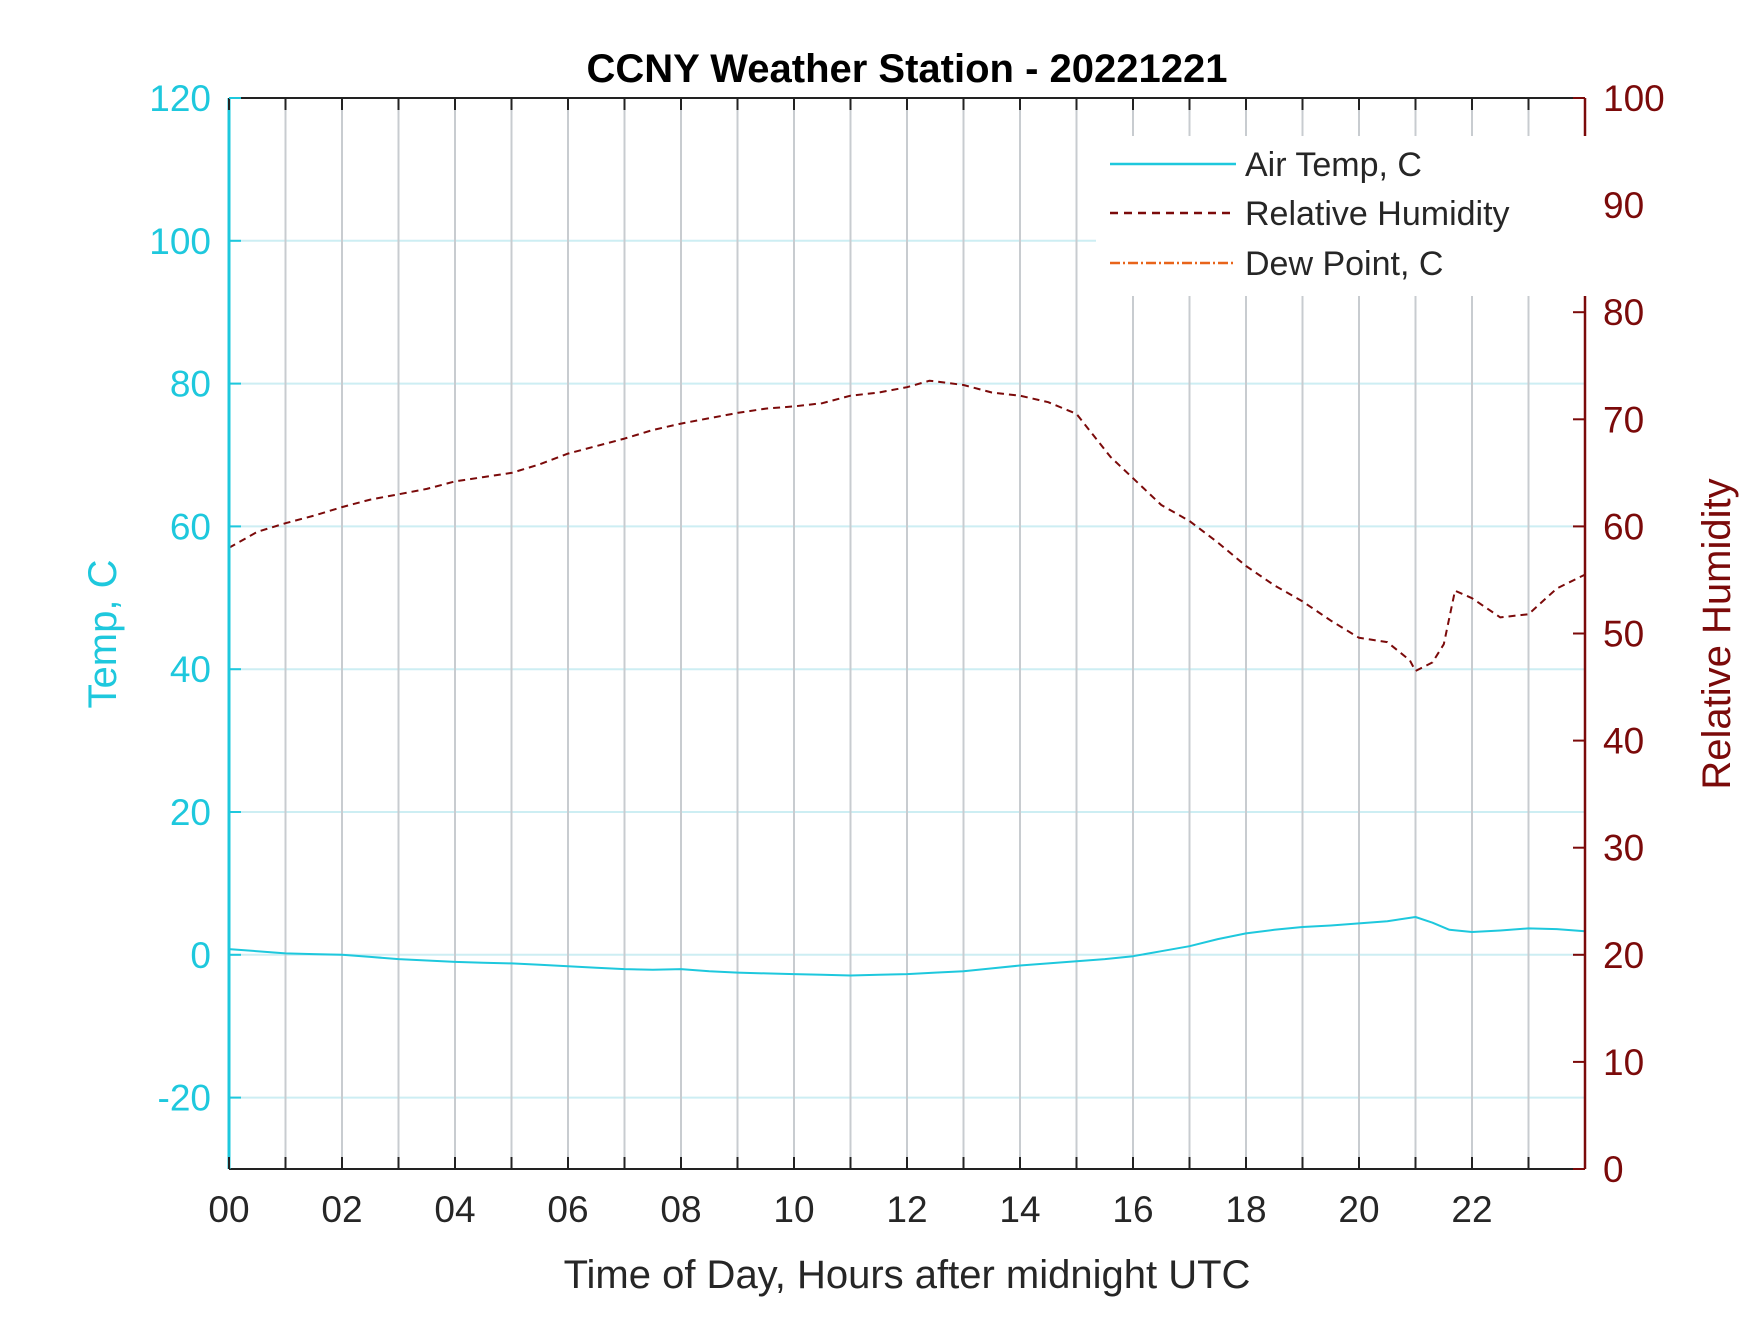 Image resolution: width=1750 pixels, height=1318 pixels. I want to click on y-left-tick-label: 20, so click(190, 812).